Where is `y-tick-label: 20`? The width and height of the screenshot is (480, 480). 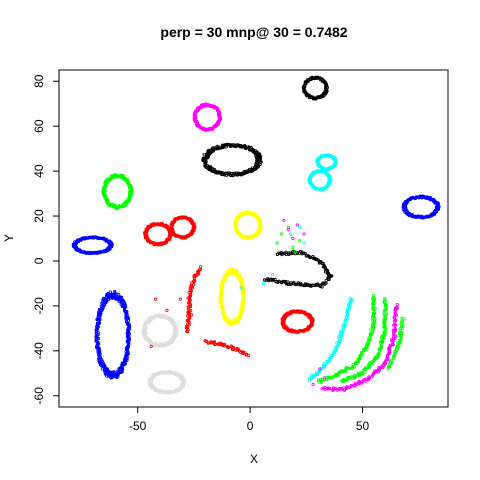 y-tick-label: 20 is located at coordinates (39, 216).